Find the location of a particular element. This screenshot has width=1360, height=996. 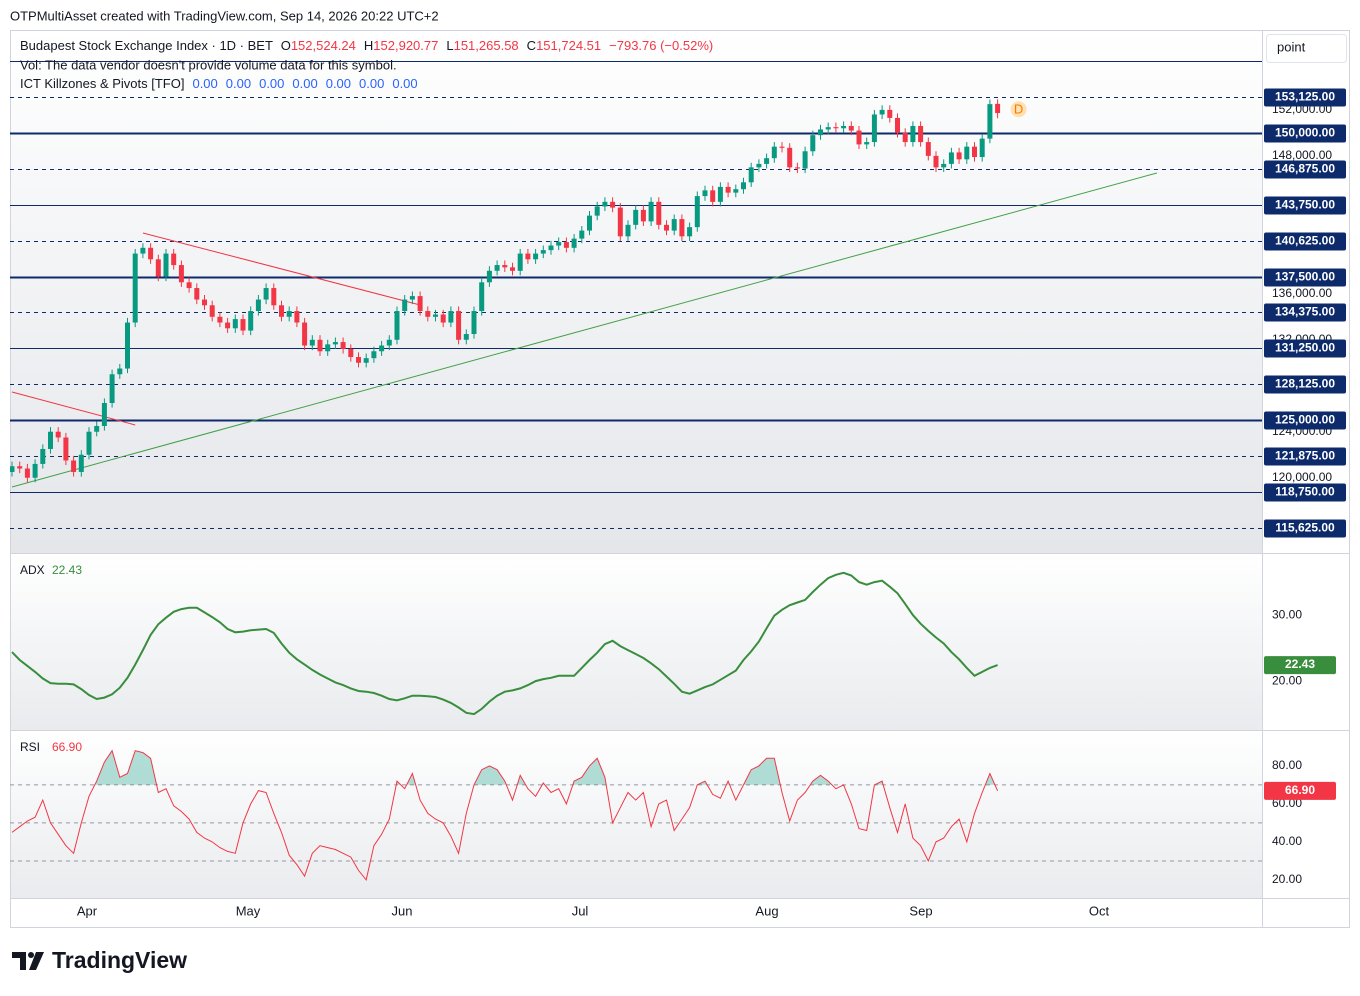

scale-mode-button is located at coordinates (1306, 48).